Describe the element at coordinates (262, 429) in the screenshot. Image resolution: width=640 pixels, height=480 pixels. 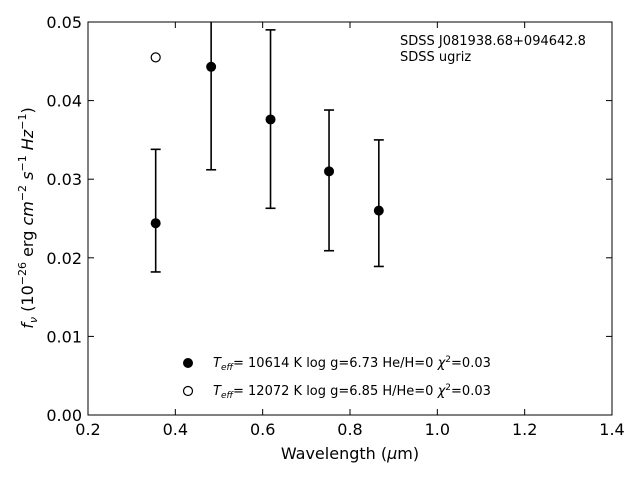
I see `x-tick-label: 0.6` at that location.